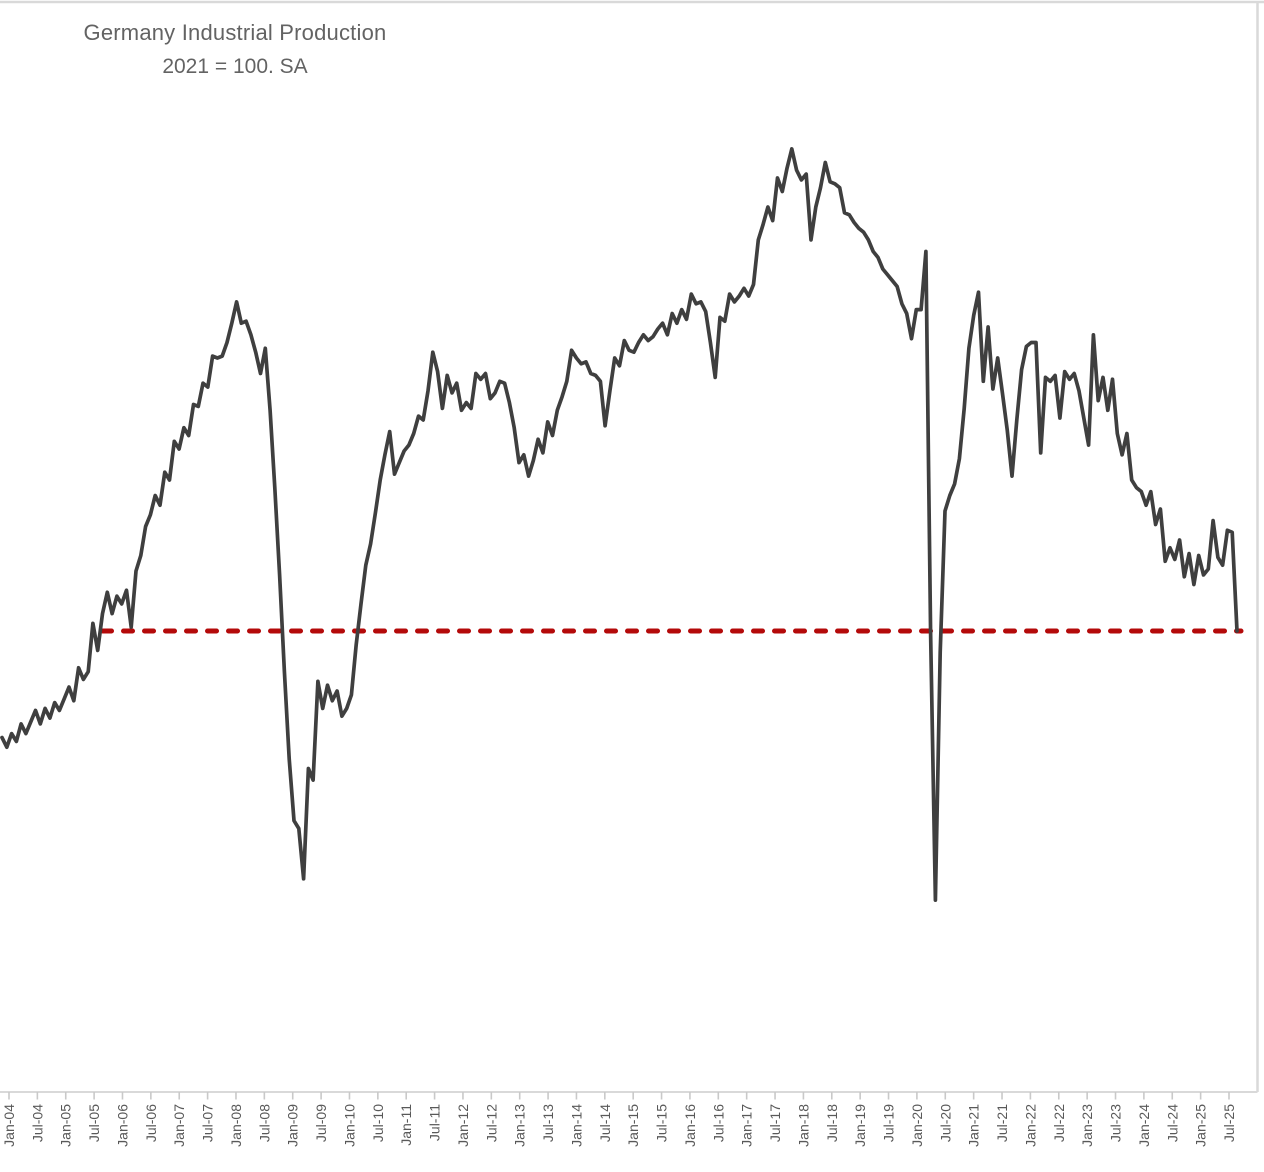 The width and height of the screenshot is (1264, 1172). Describe the element at coordinates (662, 1123) in the screenshot. I see `x-axis-label: Jul-15` at that location.